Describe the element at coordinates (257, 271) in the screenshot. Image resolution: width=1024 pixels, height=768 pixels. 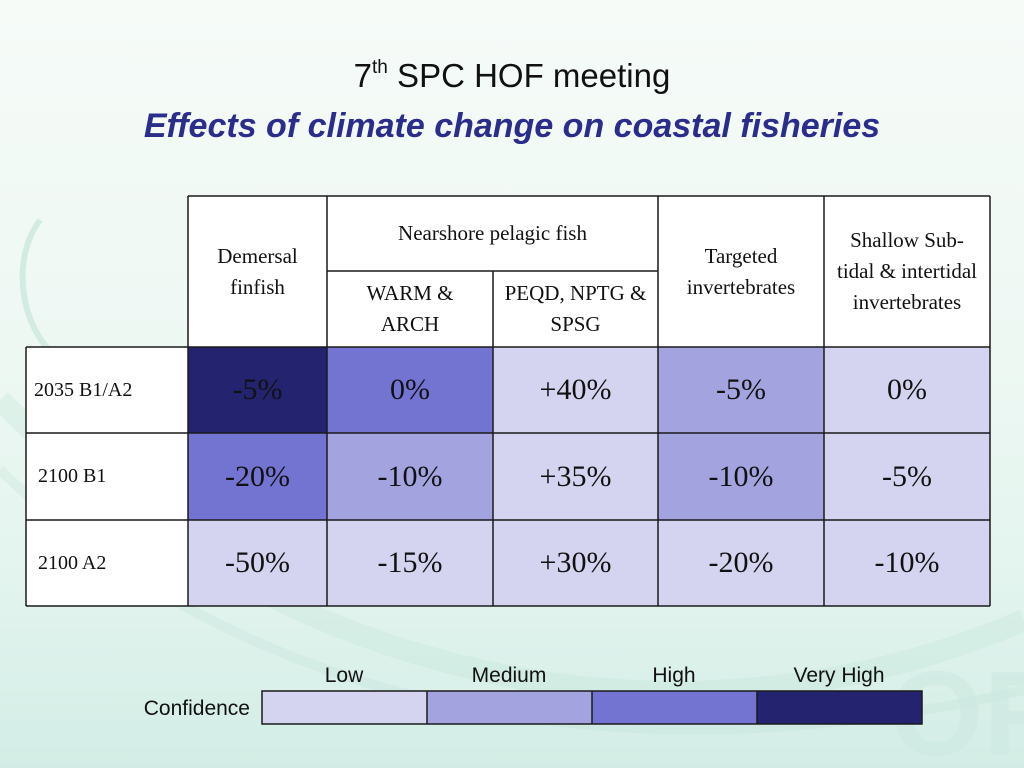
I see `header-demersal-finfish: Demersal finfish` at that location.